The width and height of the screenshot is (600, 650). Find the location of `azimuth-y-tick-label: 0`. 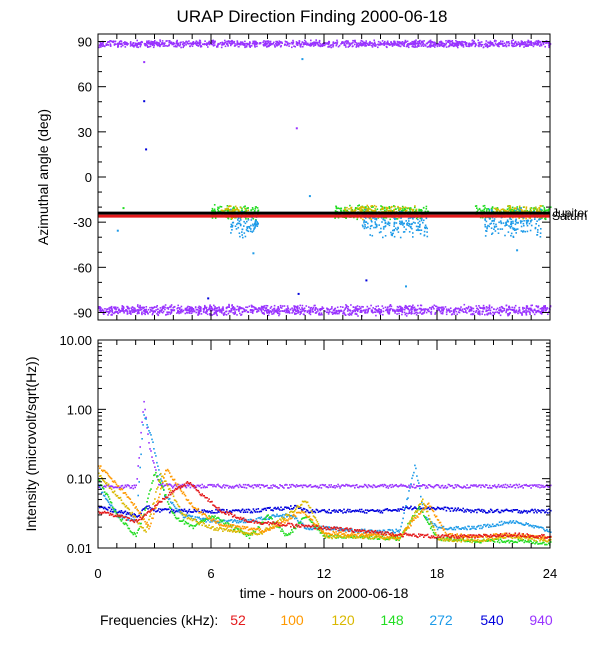

azimuth-y-tick-label: 0 is located at coordinates (88, 177).